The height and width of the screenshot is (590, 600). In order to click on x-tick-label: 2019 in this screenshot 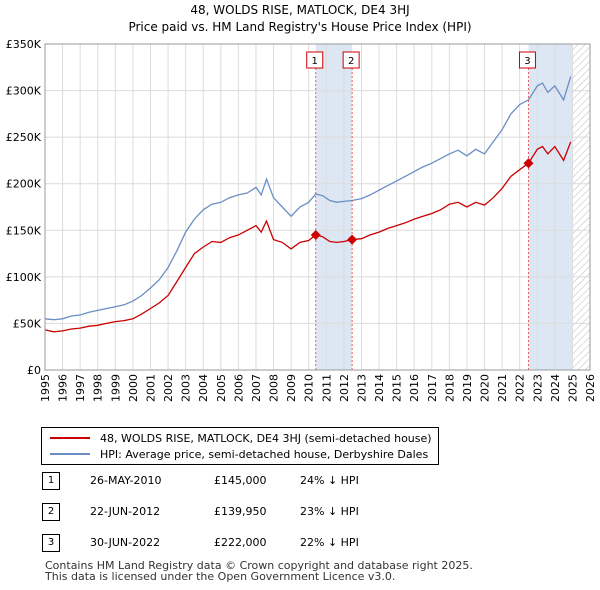, I will do `click(467, 388)`.